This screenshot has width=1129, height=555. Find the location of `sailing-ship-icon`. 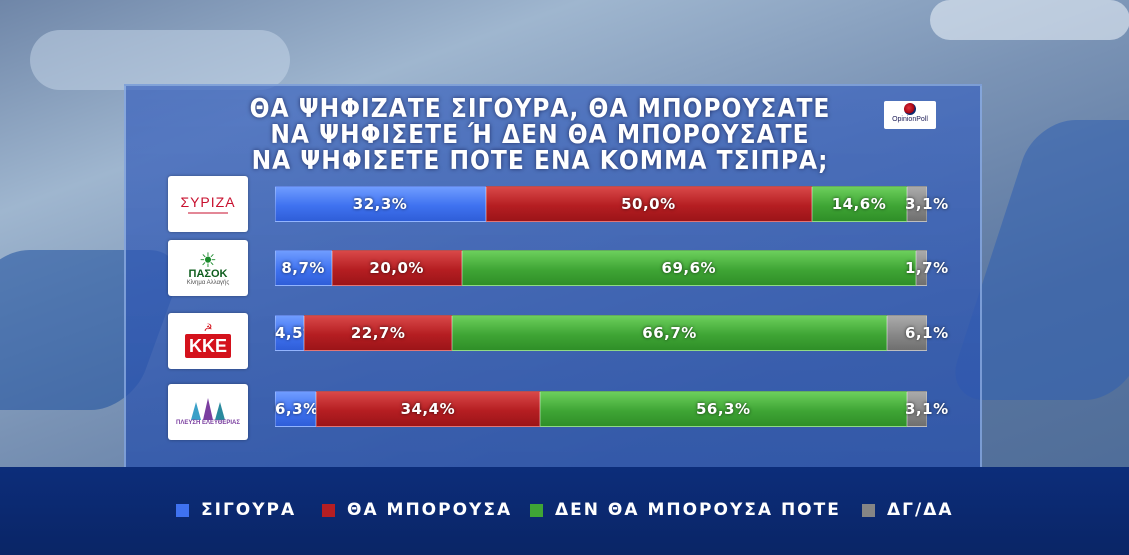

sailing-ship-icon is located at coordinates (208, 408).